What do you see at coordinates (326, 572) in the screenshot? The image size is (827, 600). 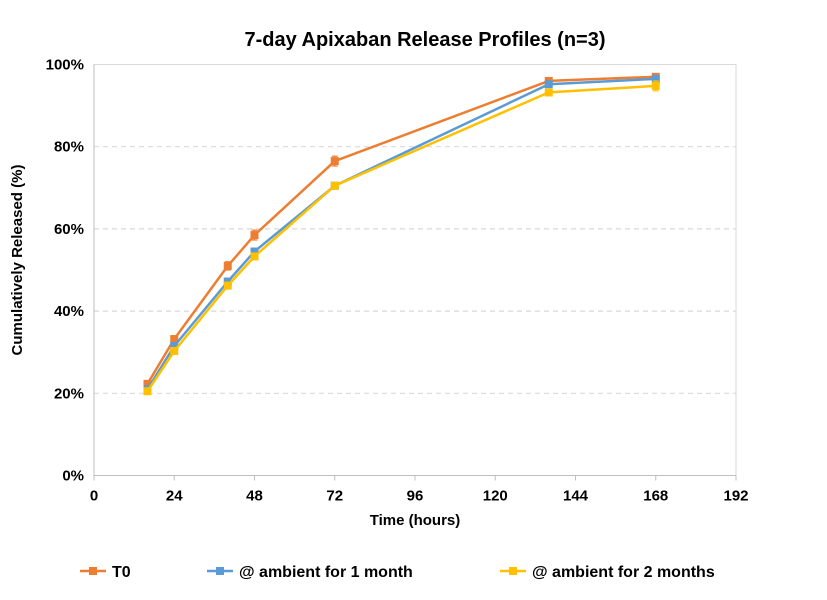 I see `legend-label: @ ambient for 1 month` at bounding box center [326, 572].